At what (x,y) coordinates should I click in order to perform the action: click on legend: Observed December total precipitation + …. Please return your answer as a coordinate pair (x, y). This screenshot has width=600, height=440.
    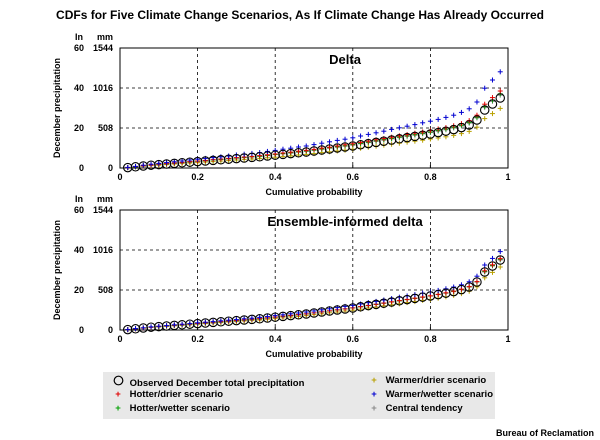
    Looking at the image, I should click on (299, 395).